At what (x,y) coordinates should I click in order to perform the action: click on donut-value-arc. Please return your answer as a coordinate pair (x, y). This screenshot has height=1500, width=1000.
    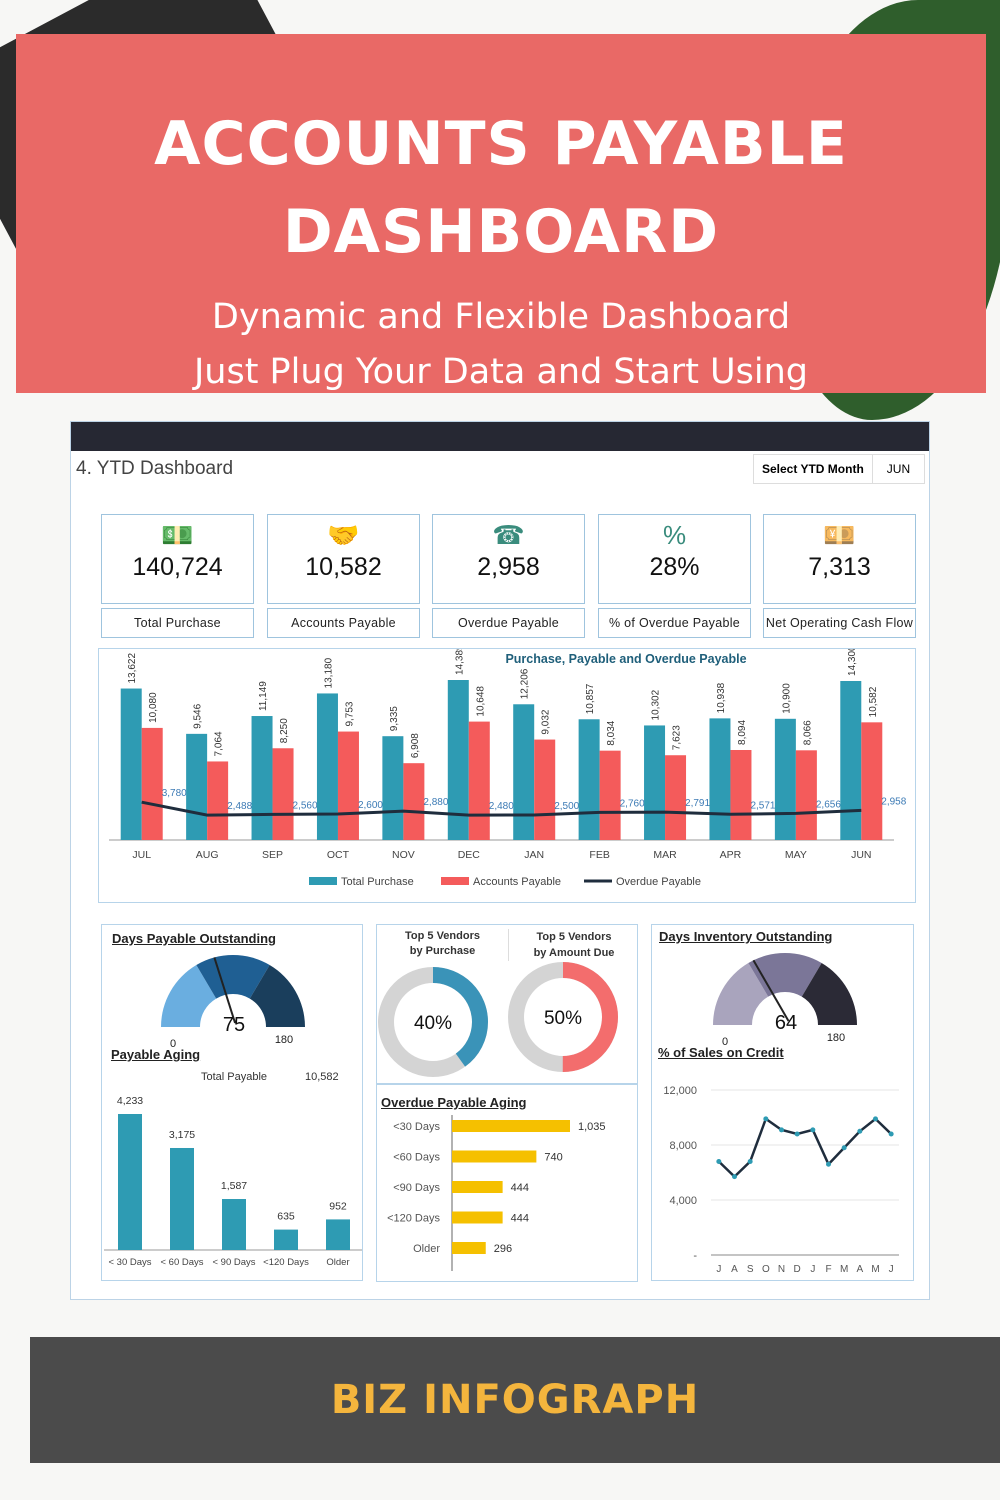
    Looking at the image, I should click on (563, 1017).